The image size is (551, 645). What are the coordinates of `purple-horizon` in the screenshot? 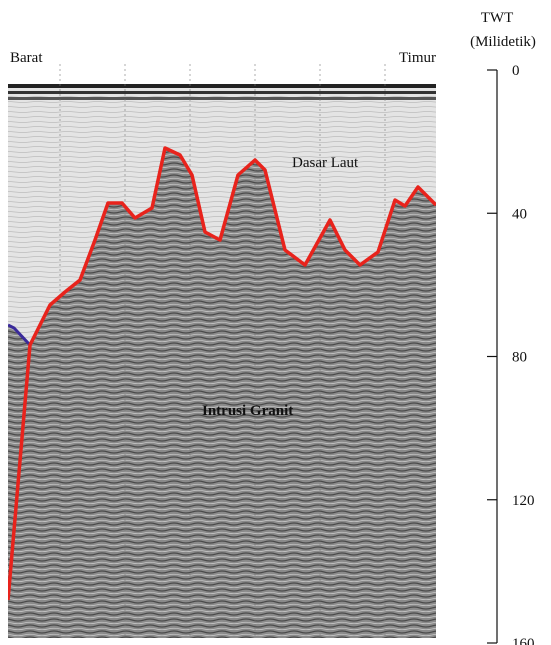 It's located at (20, 335).